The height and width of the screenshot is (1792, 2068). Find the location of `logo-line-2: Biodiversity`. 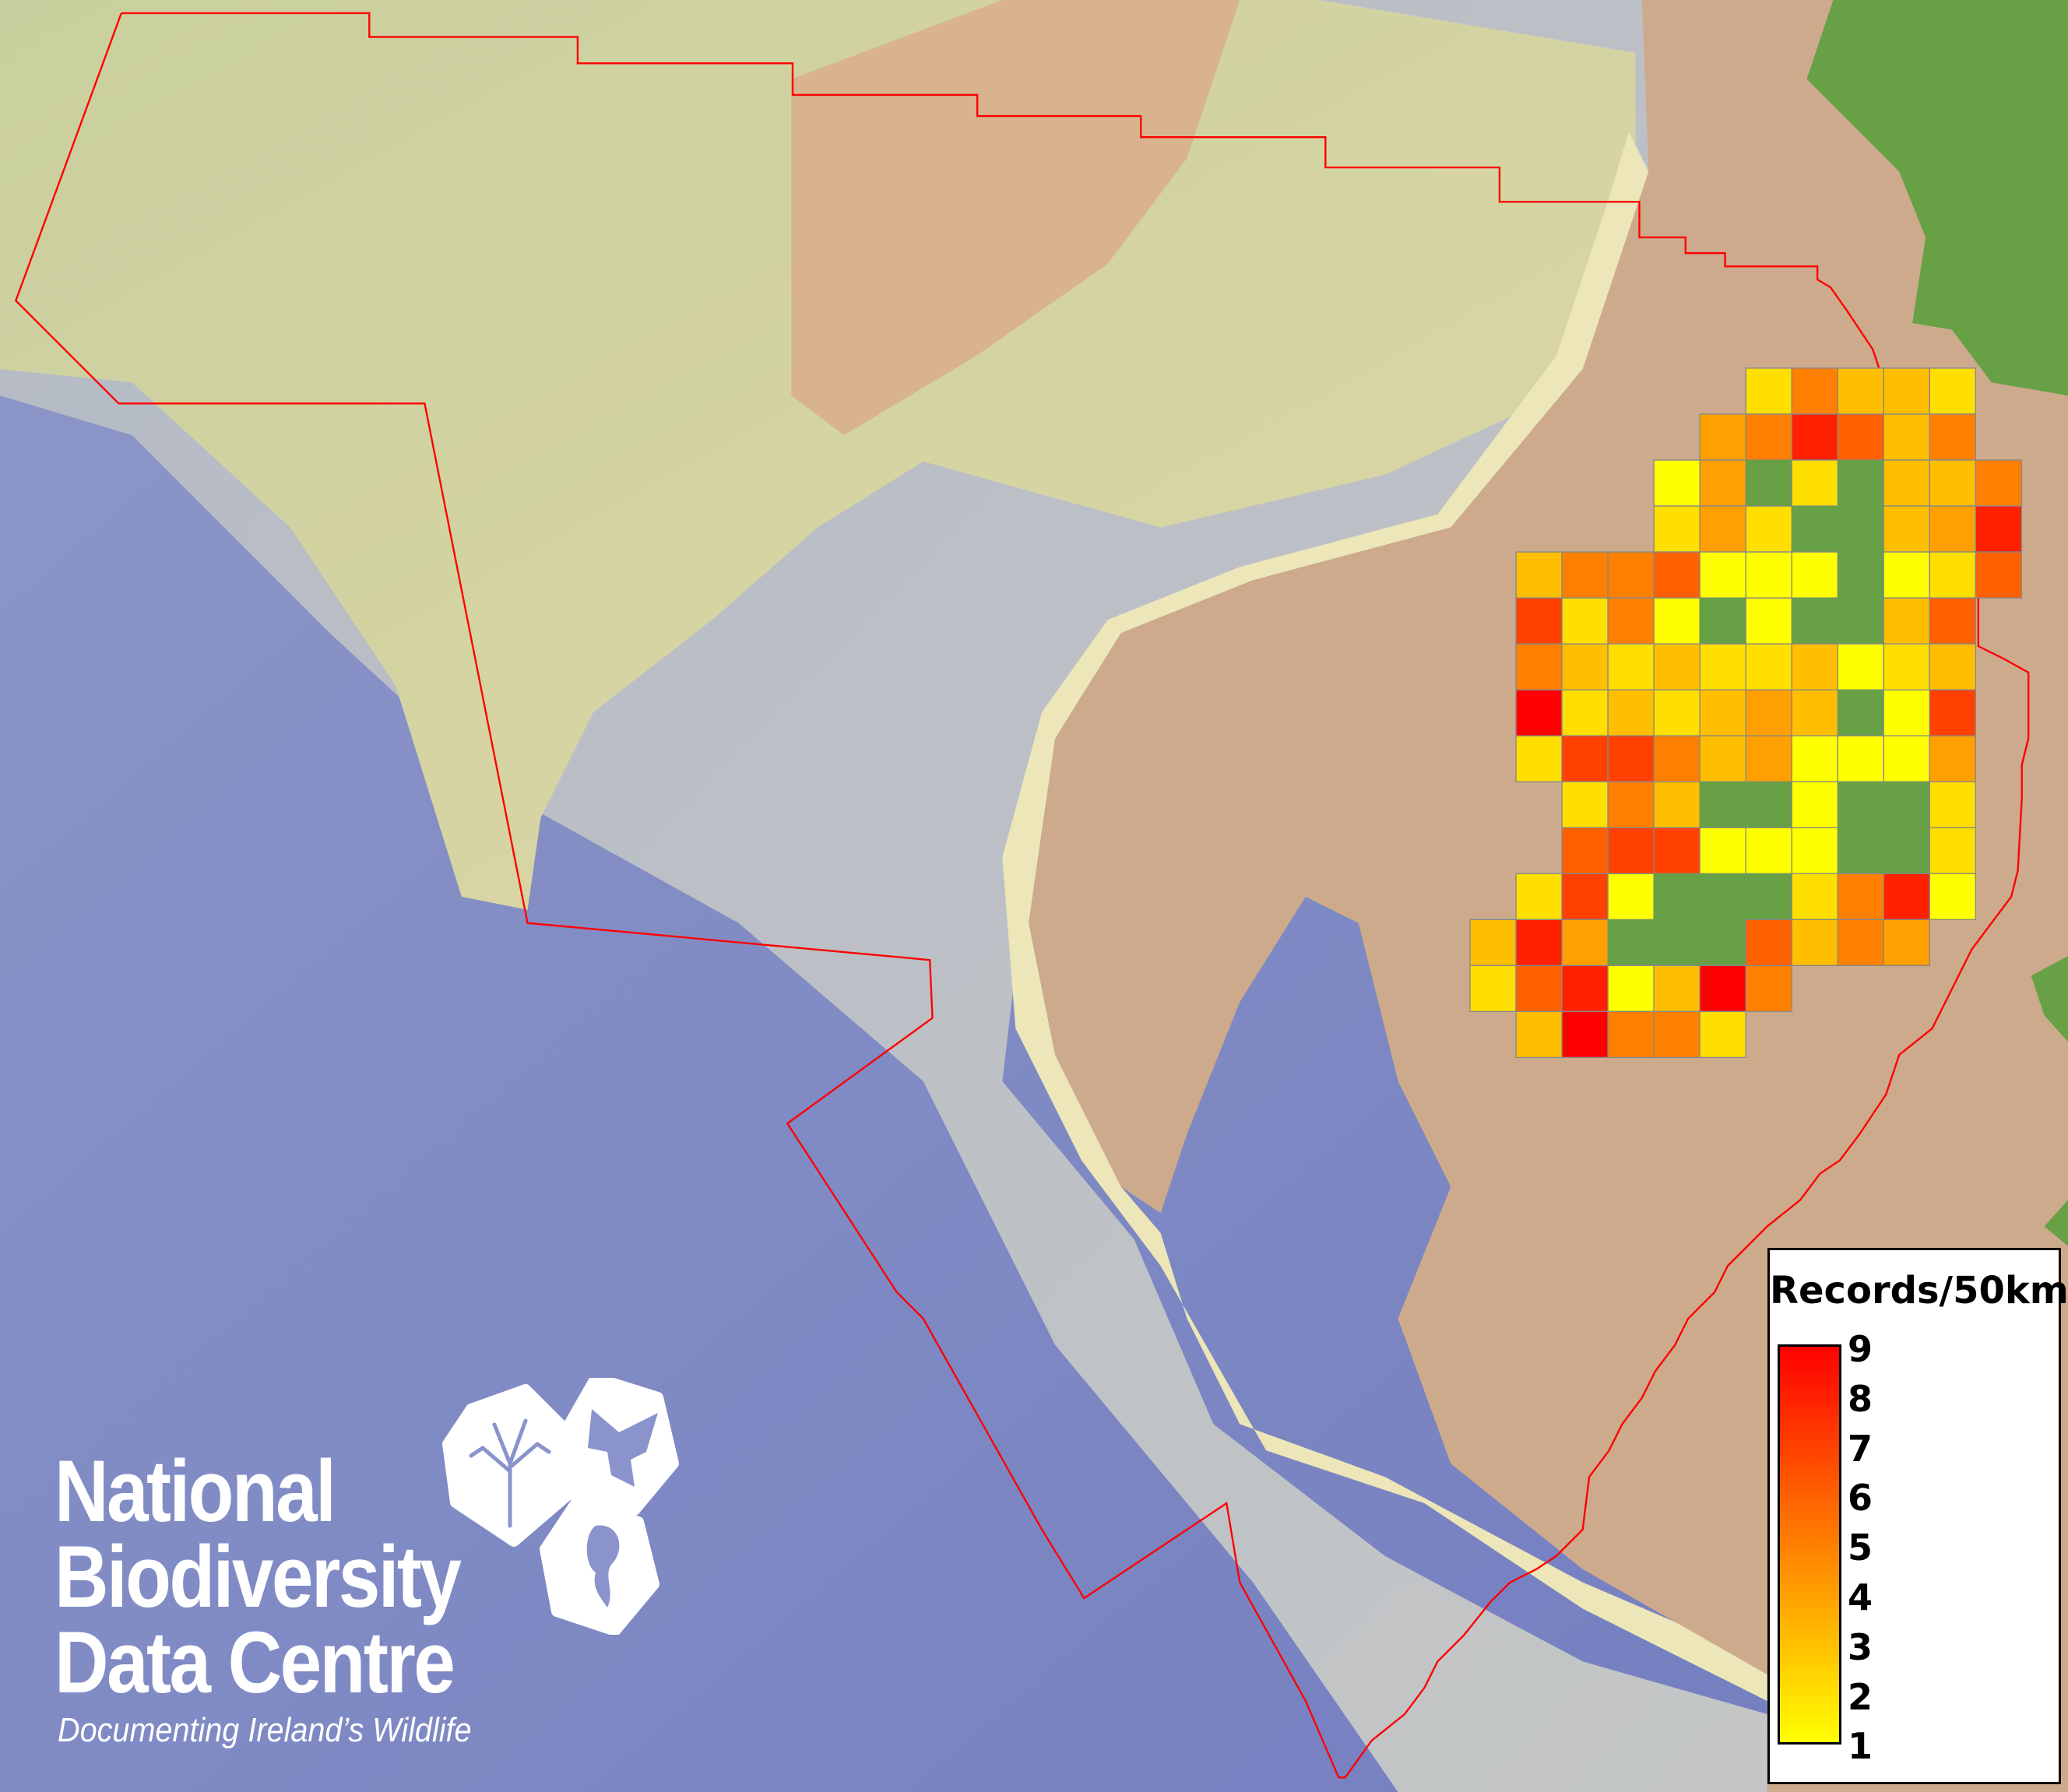

logo-line-2: Biodiversity is located at coordinates (258, 1576).